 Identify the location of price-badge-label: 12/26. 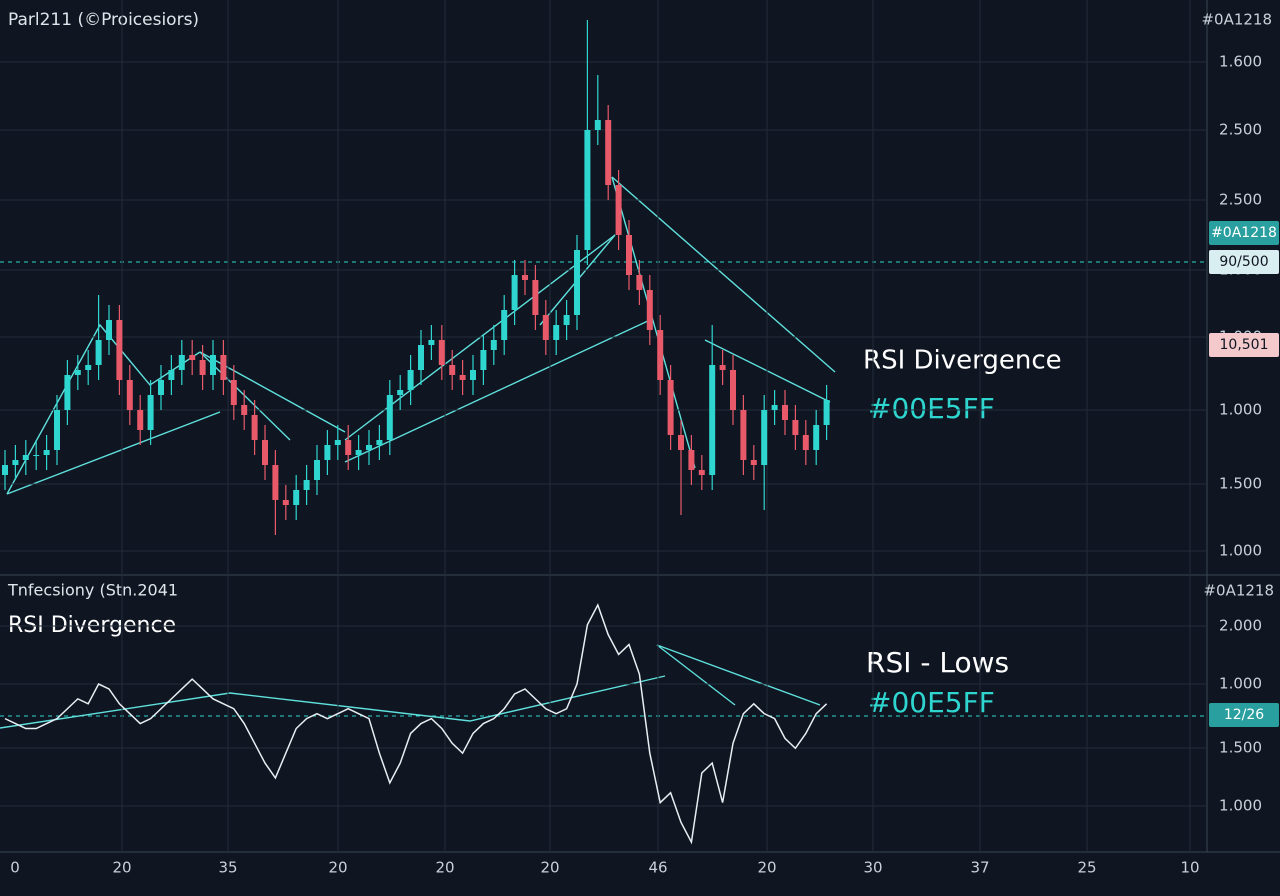
(1244, 715).